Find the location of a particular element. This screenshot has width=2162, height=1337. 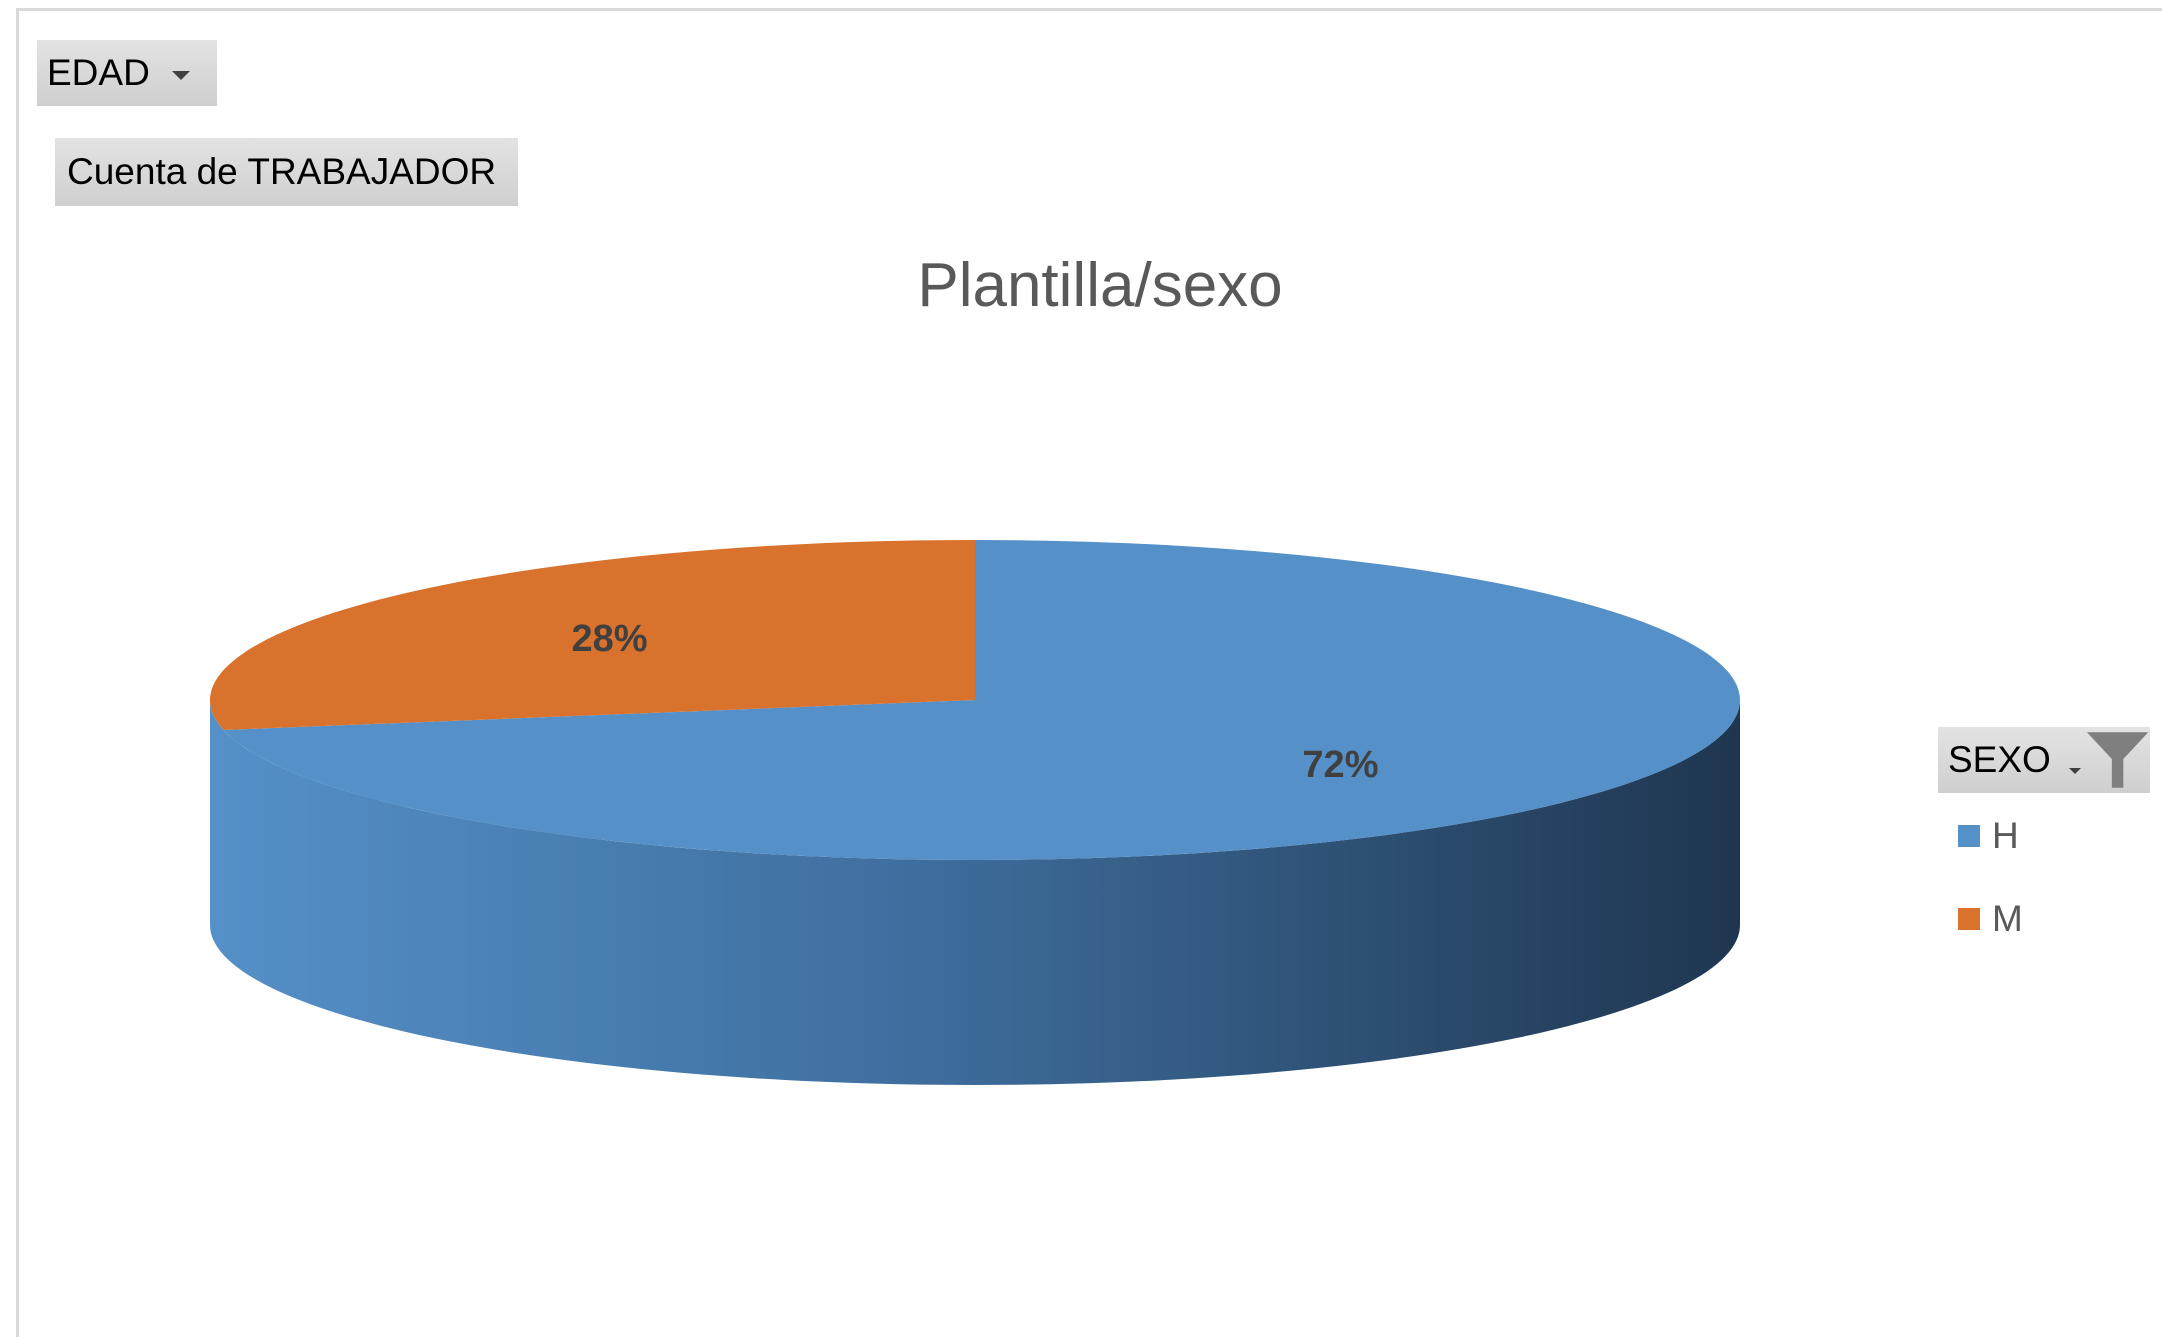

legend-label-m: M is located at coordinates (2007, 918).